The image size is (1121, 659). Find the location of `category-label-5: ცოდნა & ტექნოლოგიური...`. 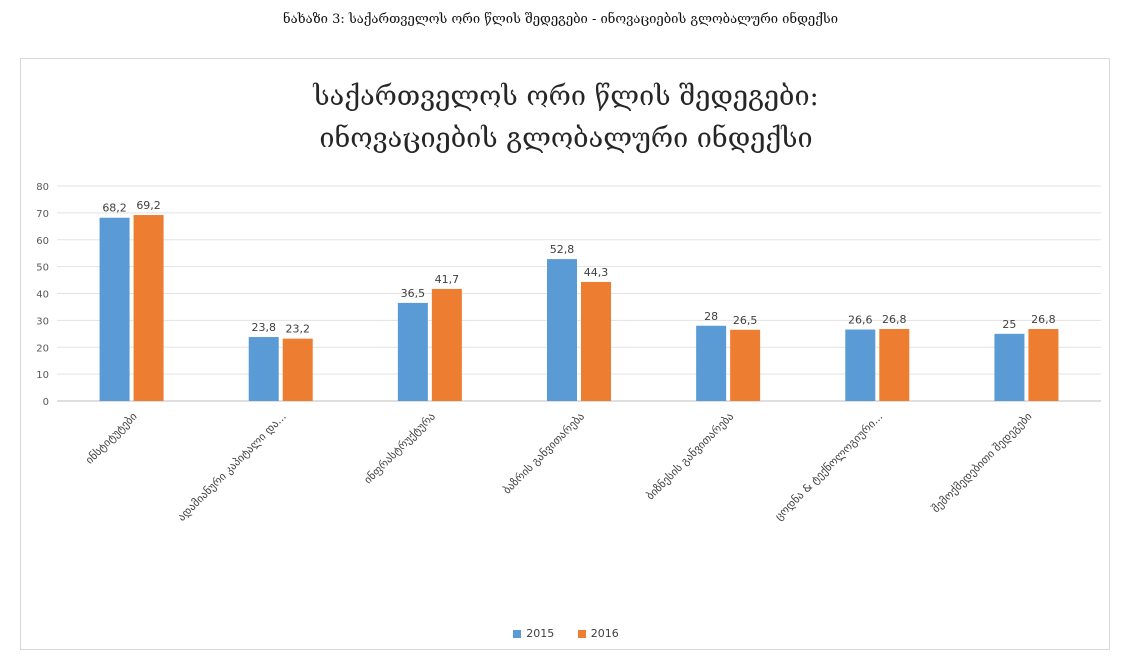

category-label-5: ცოდნა & ტექნოლოგიური... is located at coordinates (828, 466).